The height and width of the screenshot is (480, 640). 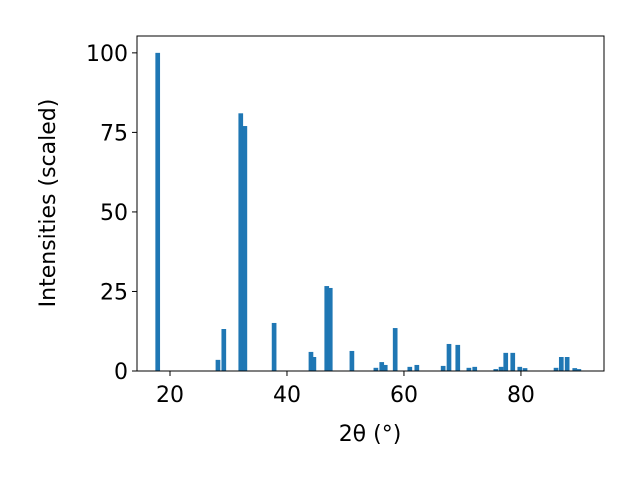 I want to click on x-axis-label: 2θ (°), so click(x=370, y=434).